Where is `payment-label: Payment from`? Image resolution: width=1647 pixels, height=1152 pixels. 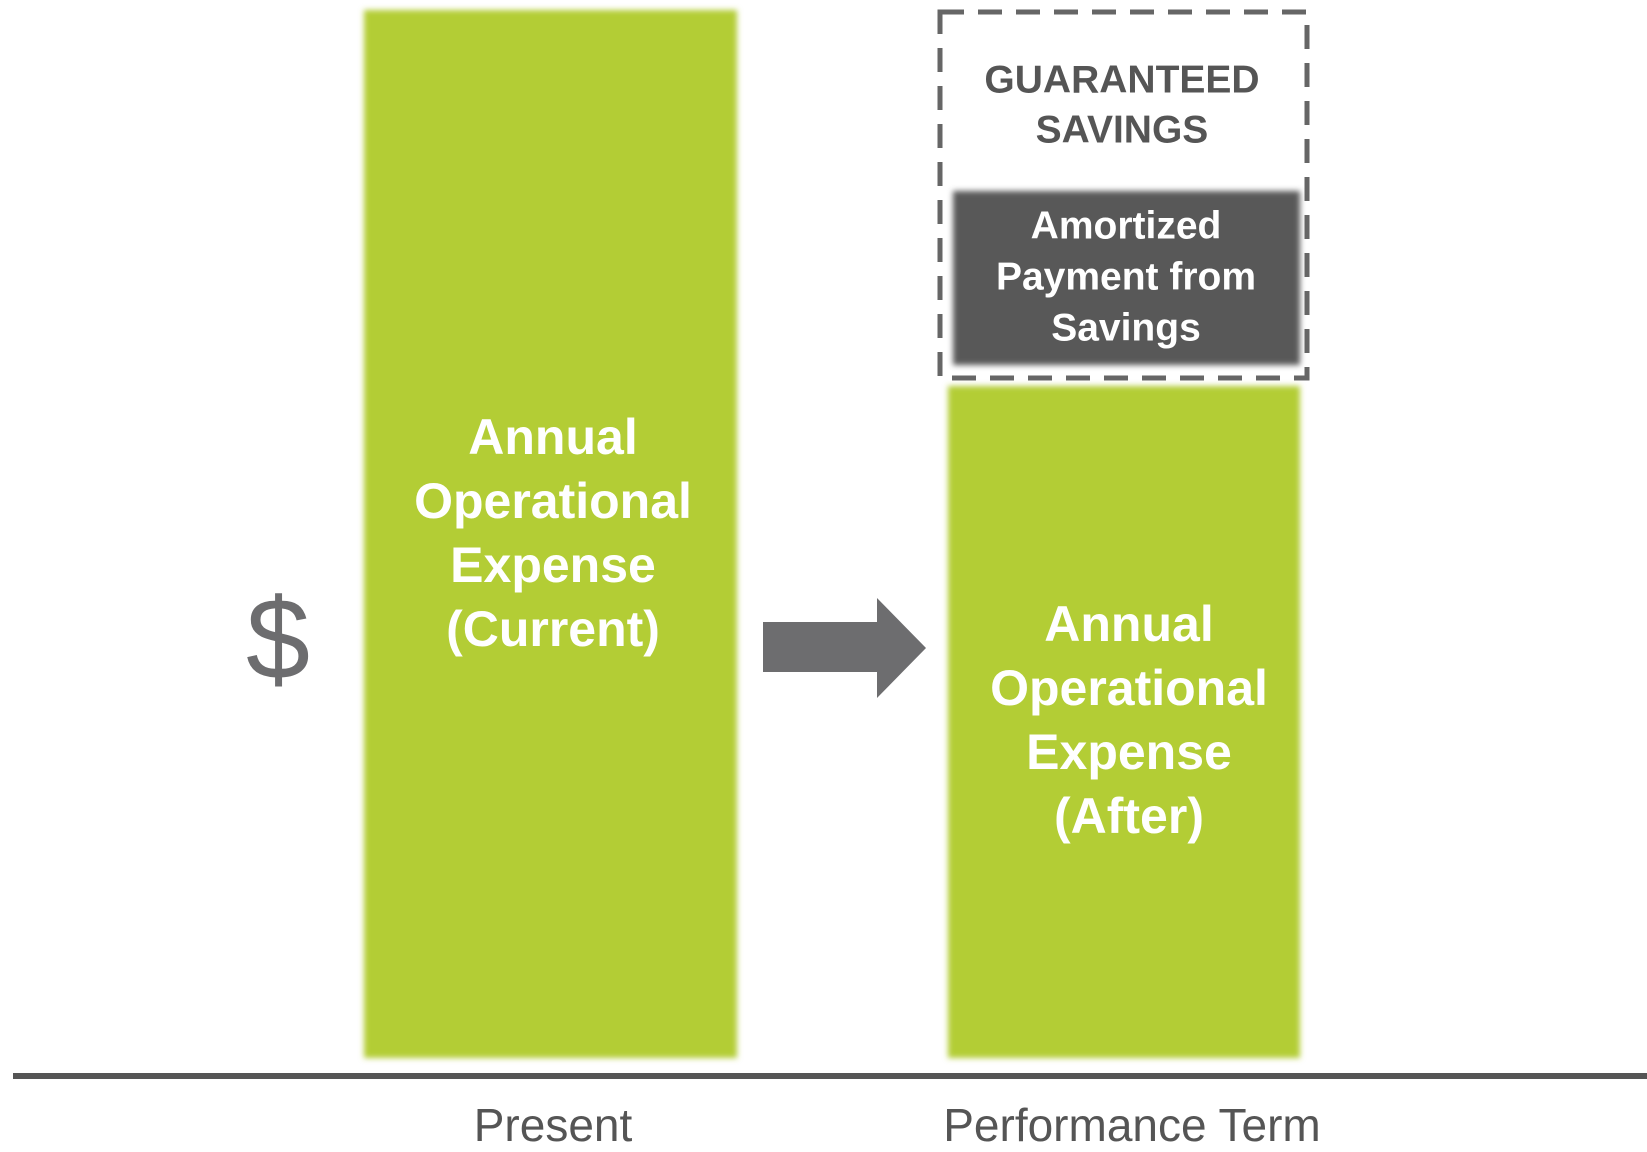 payment-label: Payment from is located at coordinates (1126, 276).